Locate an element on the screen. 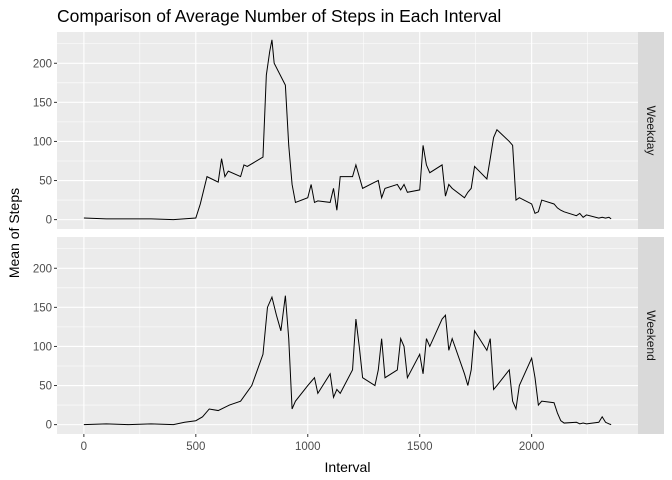  x-tick-label: 1500 is located at coordinates (420, 447).